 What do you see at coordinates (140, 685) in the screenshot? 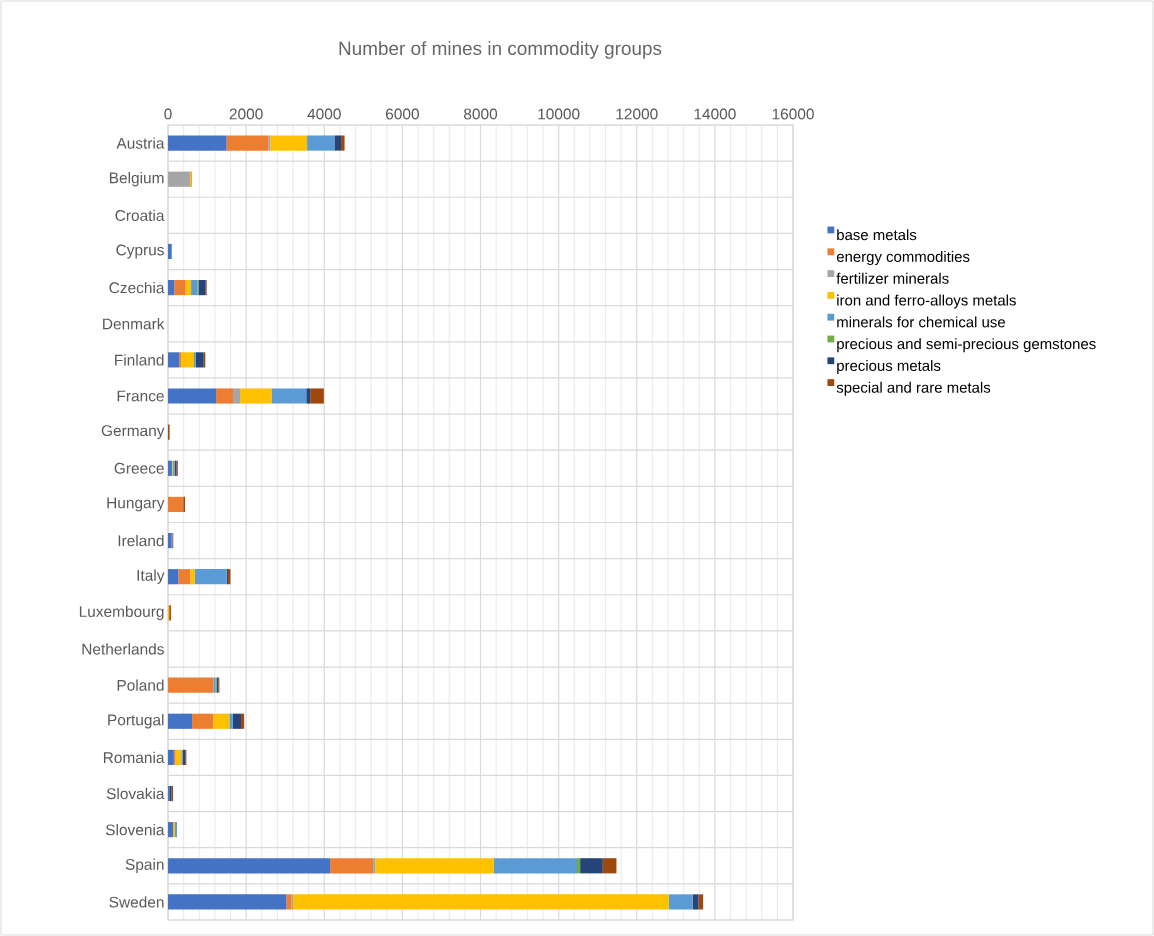
I see `y-tick-label: Poland` at bounding box center [140, 685].